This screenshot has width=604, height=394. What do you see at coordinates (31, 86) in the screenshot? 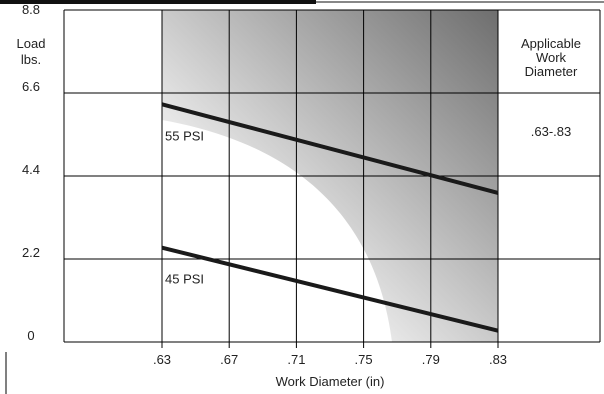
I see `y-tick-label: 6.6` at bounding box center [31, 86].